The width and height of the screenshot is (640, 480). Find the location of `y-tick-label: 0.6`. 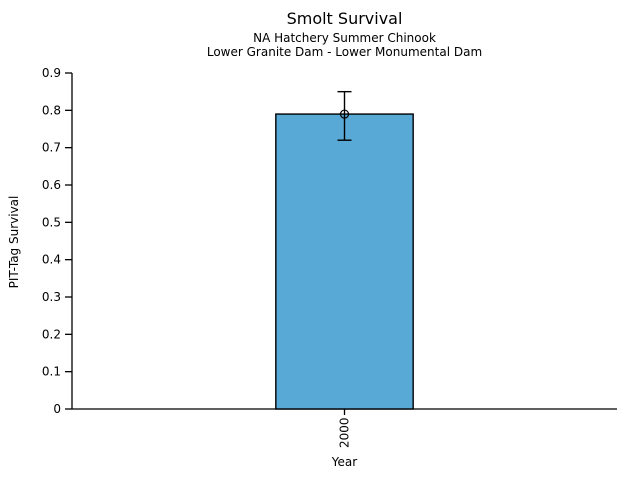

y-tick-label: 0.6 is located at coordinates (51, 185).